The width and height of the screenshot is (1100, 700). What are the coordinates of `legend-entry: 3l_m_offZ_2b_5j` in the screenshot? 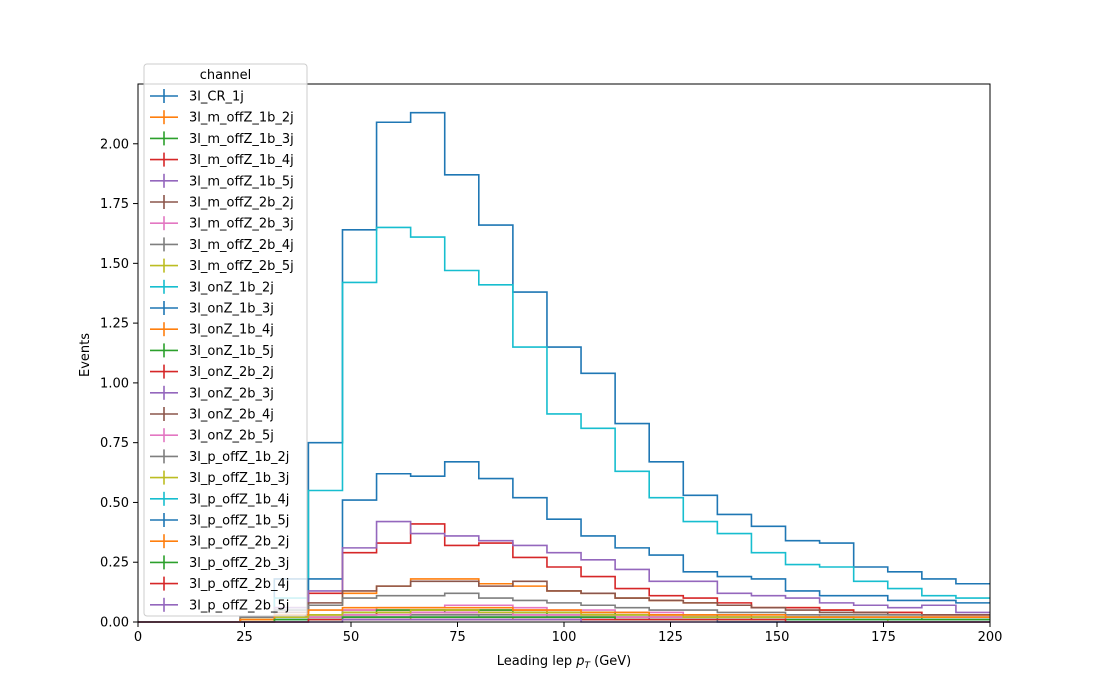 It's located at (222, 266).